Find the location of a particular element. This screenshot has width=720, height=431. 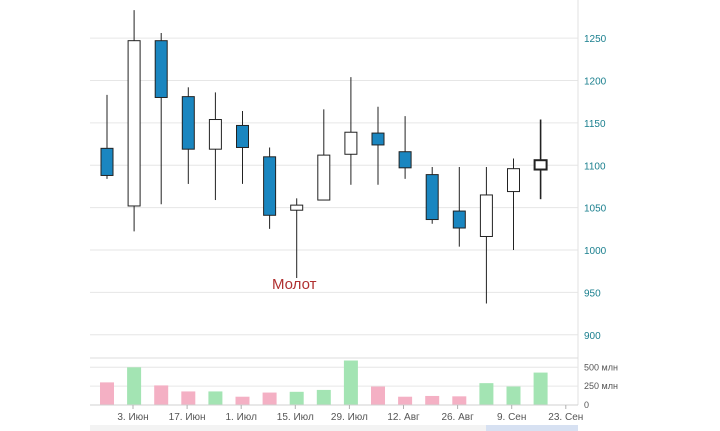

navigator-window is located at coordinates (532, 428).